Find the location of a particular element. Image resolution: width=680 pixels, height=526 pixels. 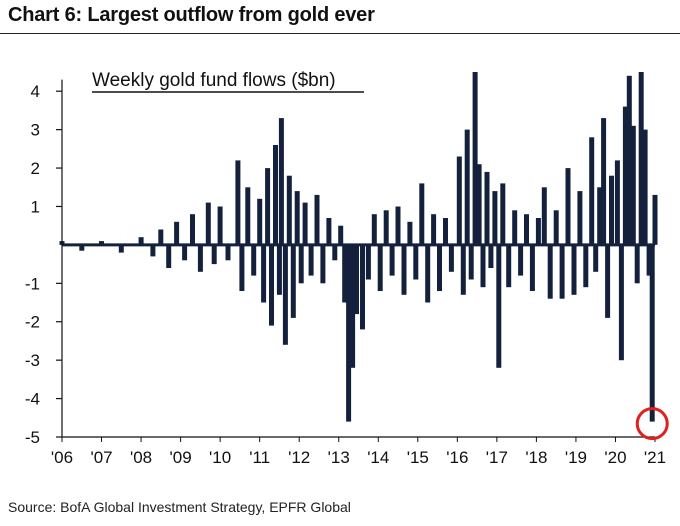

x-tick-label: '12 is located at coordinates (299, 457).